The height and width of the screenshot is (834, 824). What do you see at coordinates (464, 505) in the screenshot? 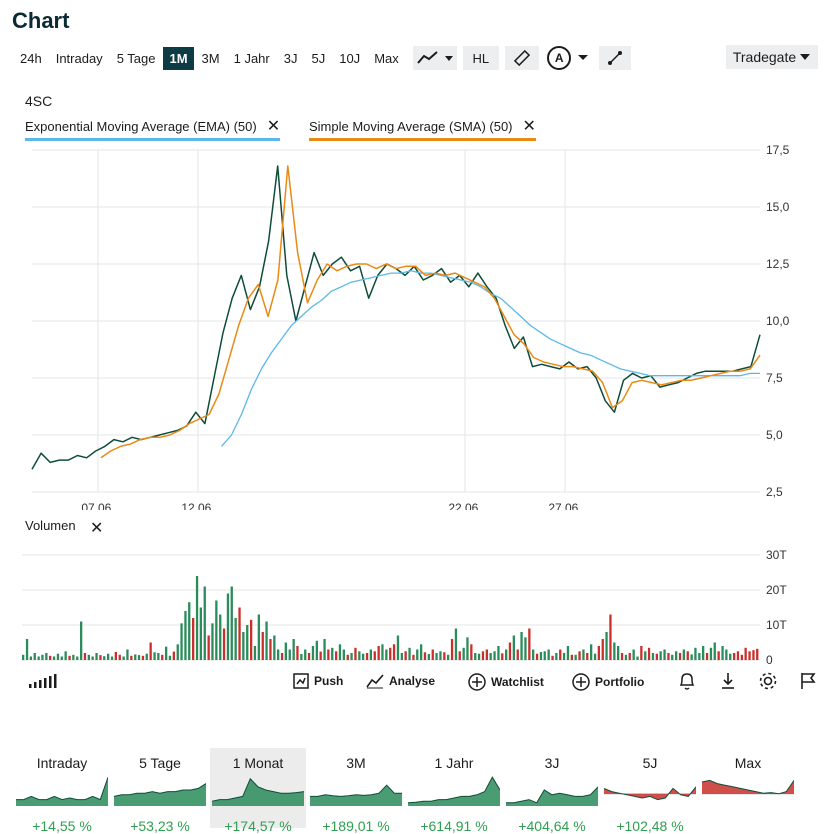
I see `x-tick-label: 22.06.` at bounding box center [464, 505].